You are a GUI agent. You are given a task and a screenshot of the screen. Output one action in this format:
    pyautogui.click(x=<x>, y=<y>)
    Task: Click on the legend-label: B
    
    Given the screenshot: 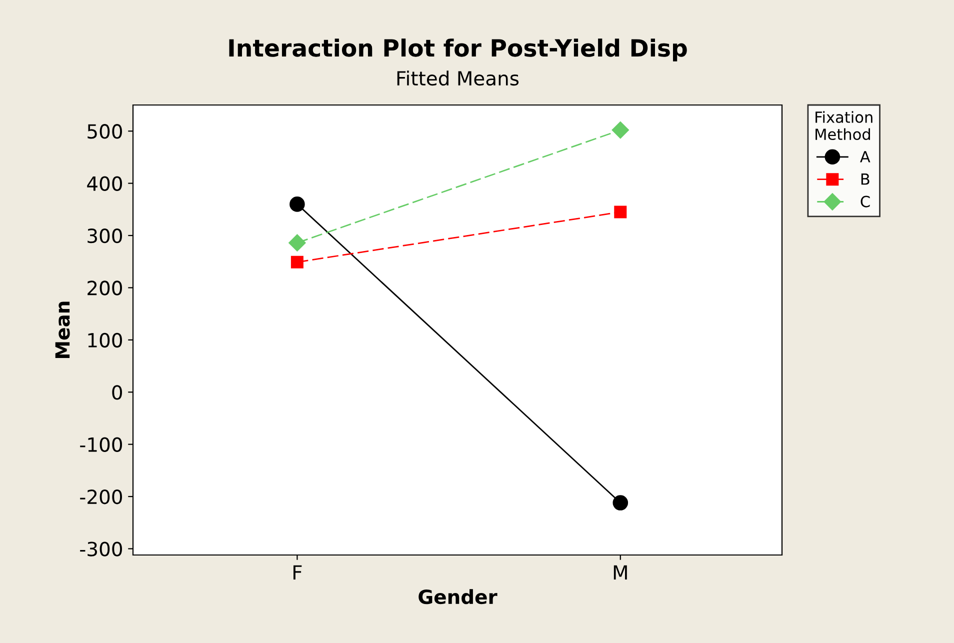 What is the action you would take?
    pyautogui.click(x=865, y=179)
    